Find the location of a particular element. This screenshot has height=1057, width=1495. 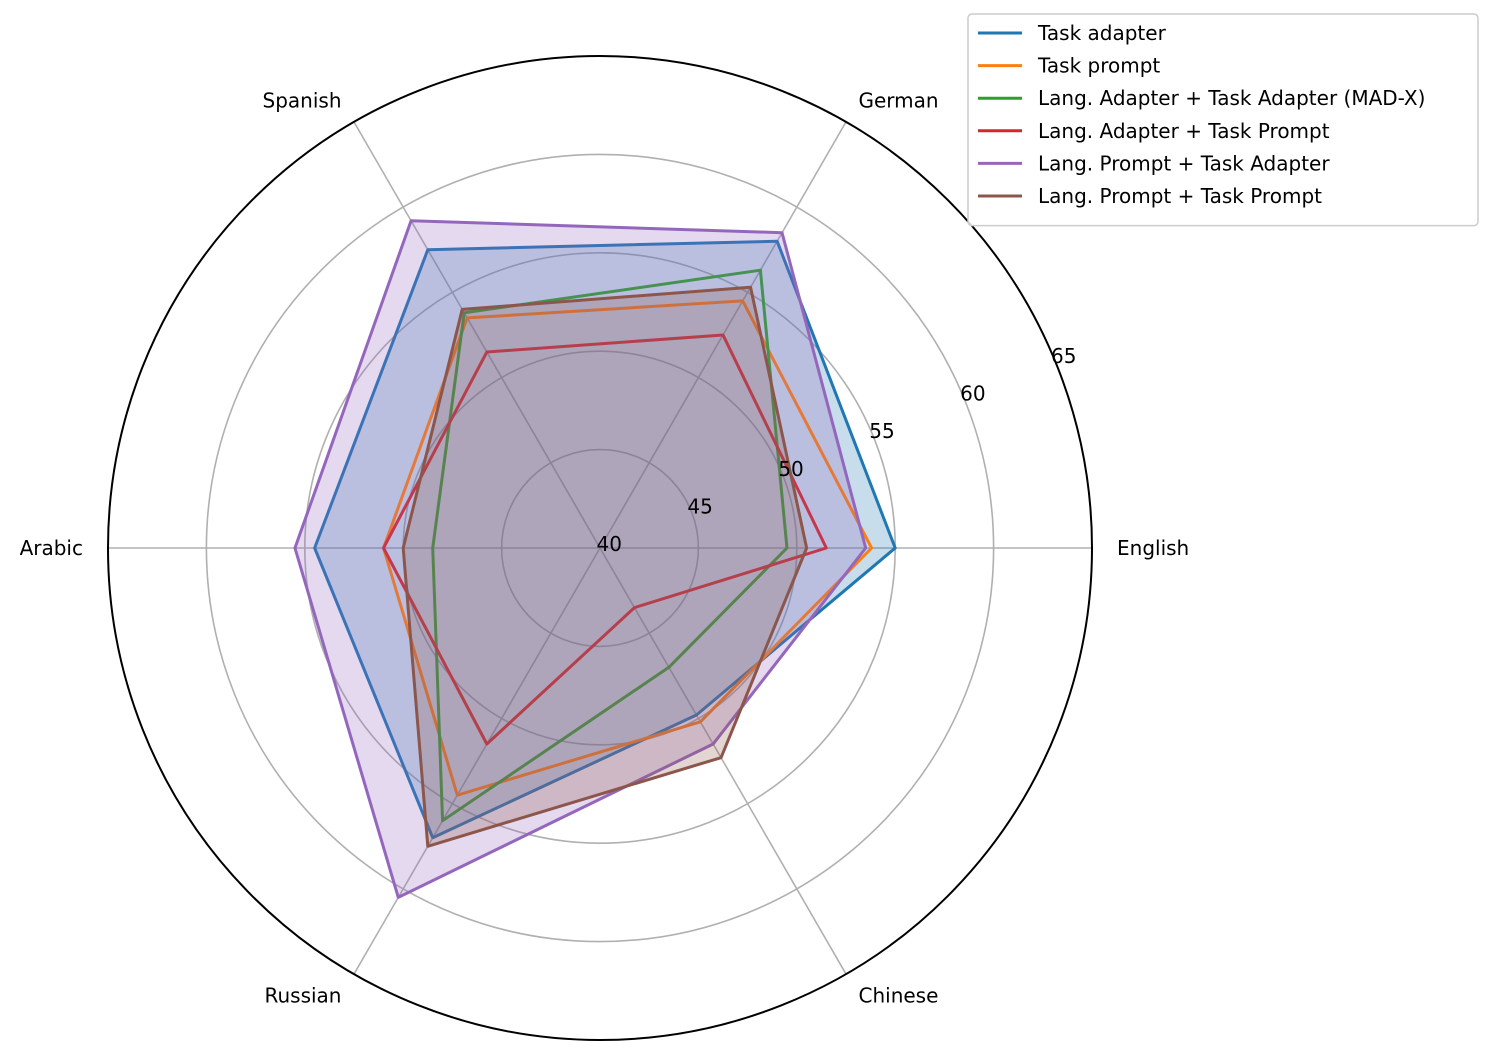

legend-item: Lang. Prompt + Task Prompt is located at coordinates (1150, 196).